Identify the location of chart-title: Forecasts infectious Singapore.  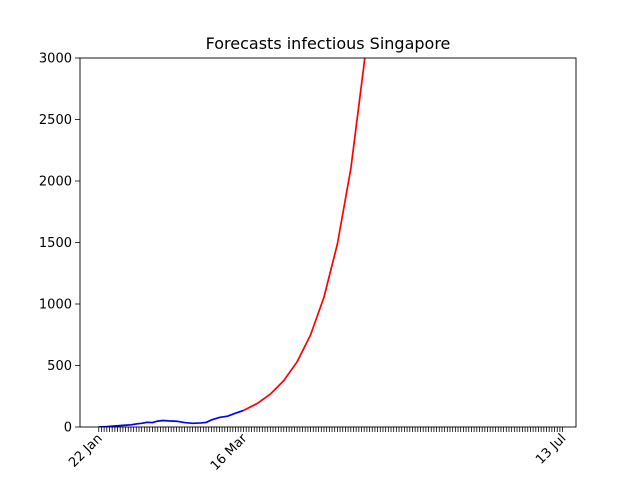
(328, 43).